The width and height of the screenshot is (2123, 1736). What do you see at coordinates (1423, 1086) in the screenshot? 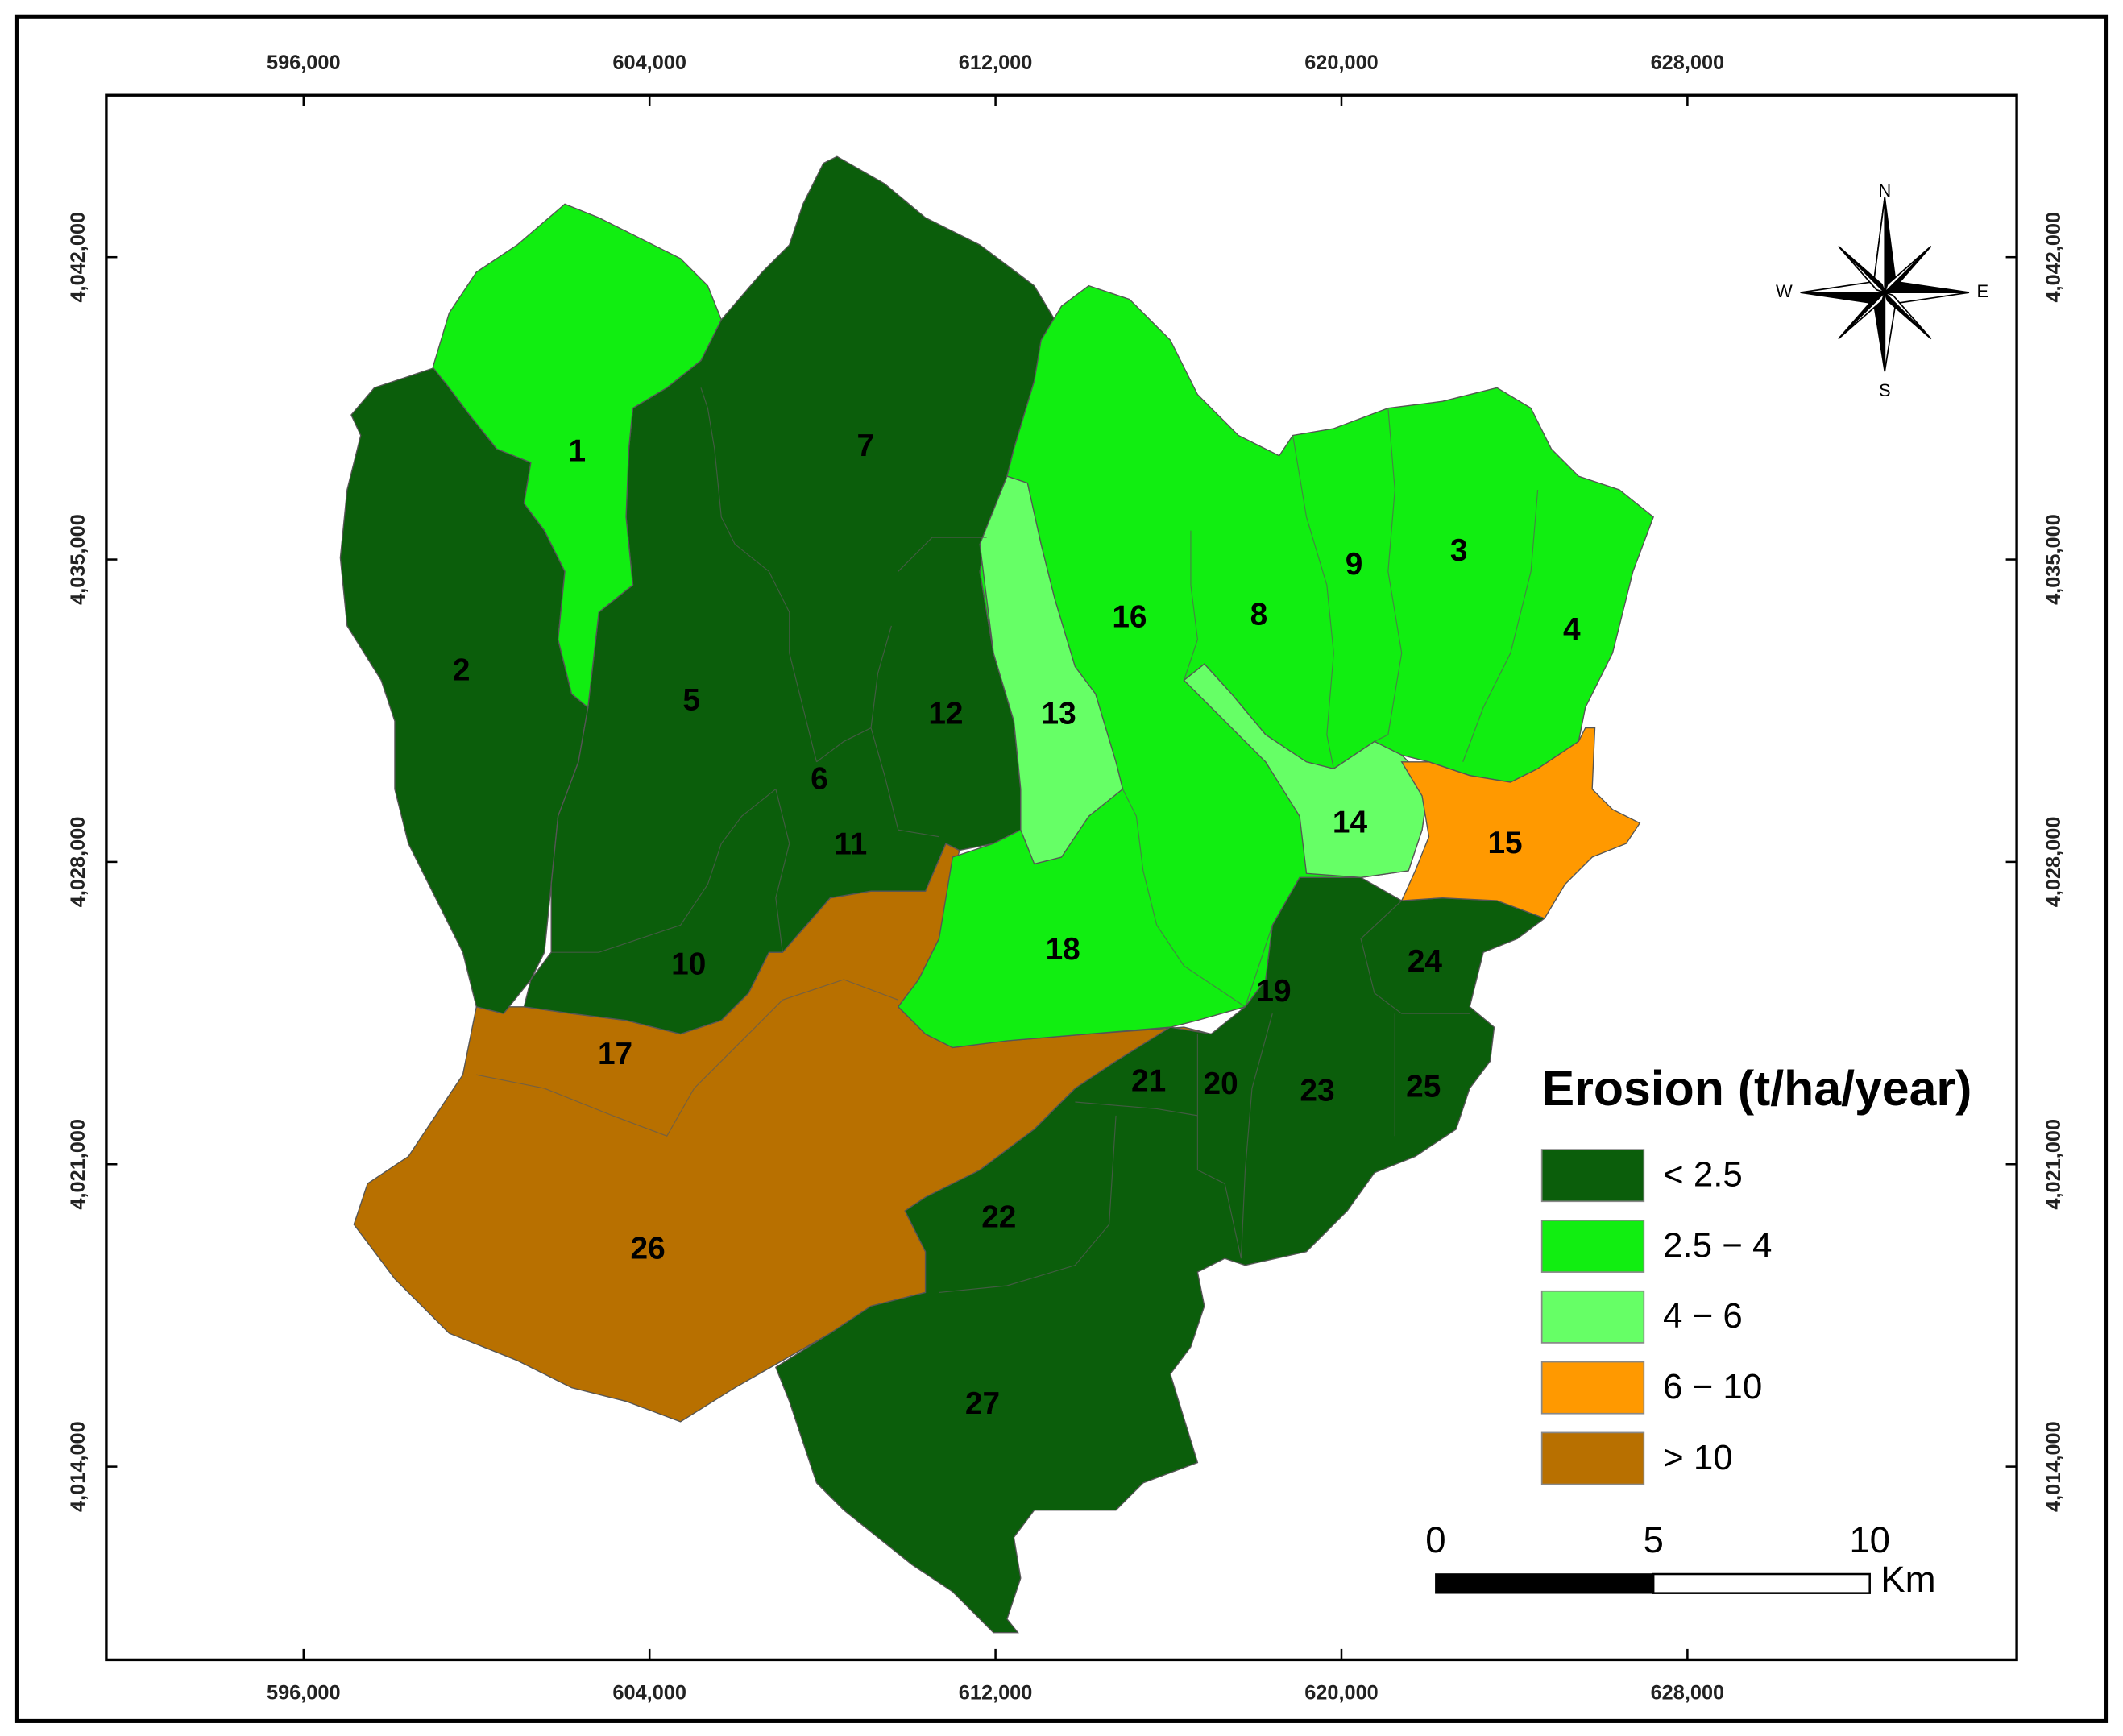
I see `subbasin-label: 25` at bounding box center [1423, 1086].